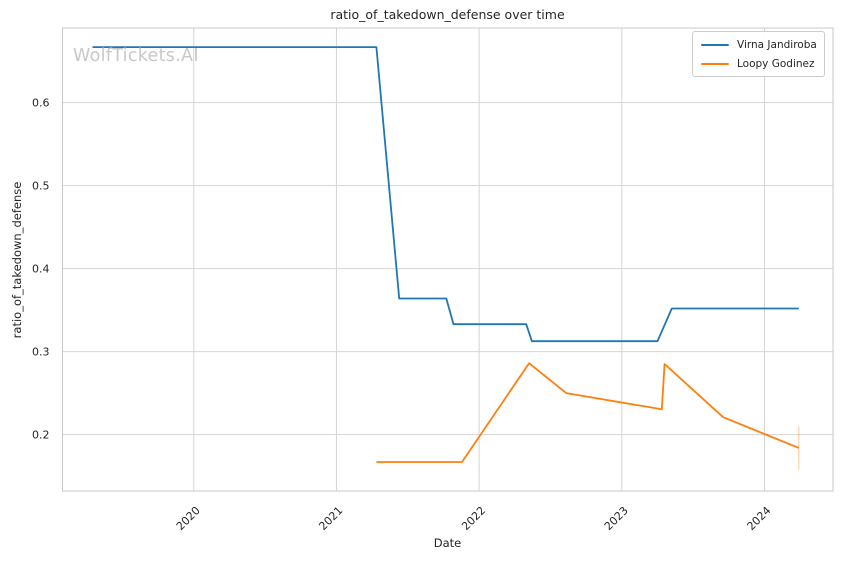 This screenshot has height=561, width=844. What do you see at coordinates (447, 14) in the screenshot?
I see `chart-title: ratio_of_takedown_defense over time` at bounding box center [447, 14].